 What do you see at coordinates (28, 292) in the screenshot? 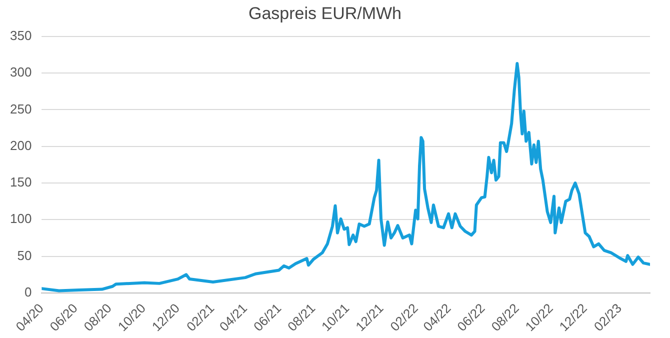
I see `y-tick-label: 0` at bounding box center [28, 292].